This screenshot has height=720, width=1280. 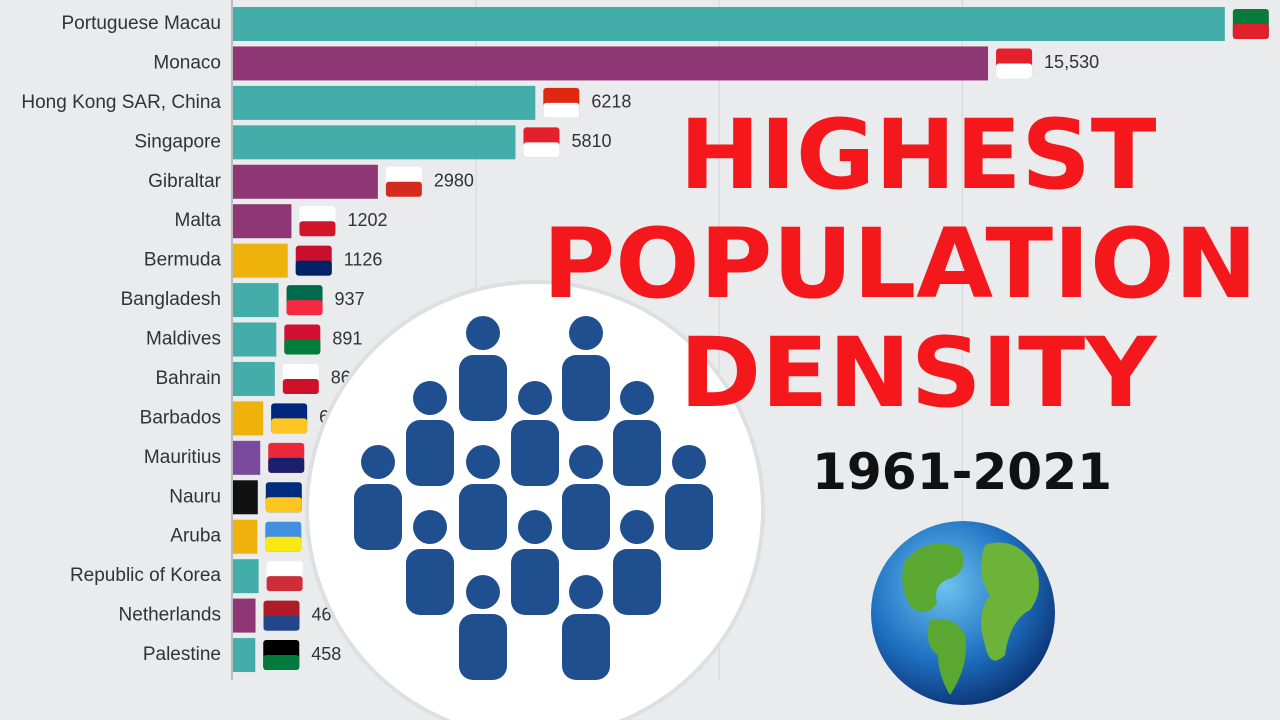 What do you see at coordinates (454, 181) in the screenshot?
I see `value-label: 2980` at bounding box center [454, 181].